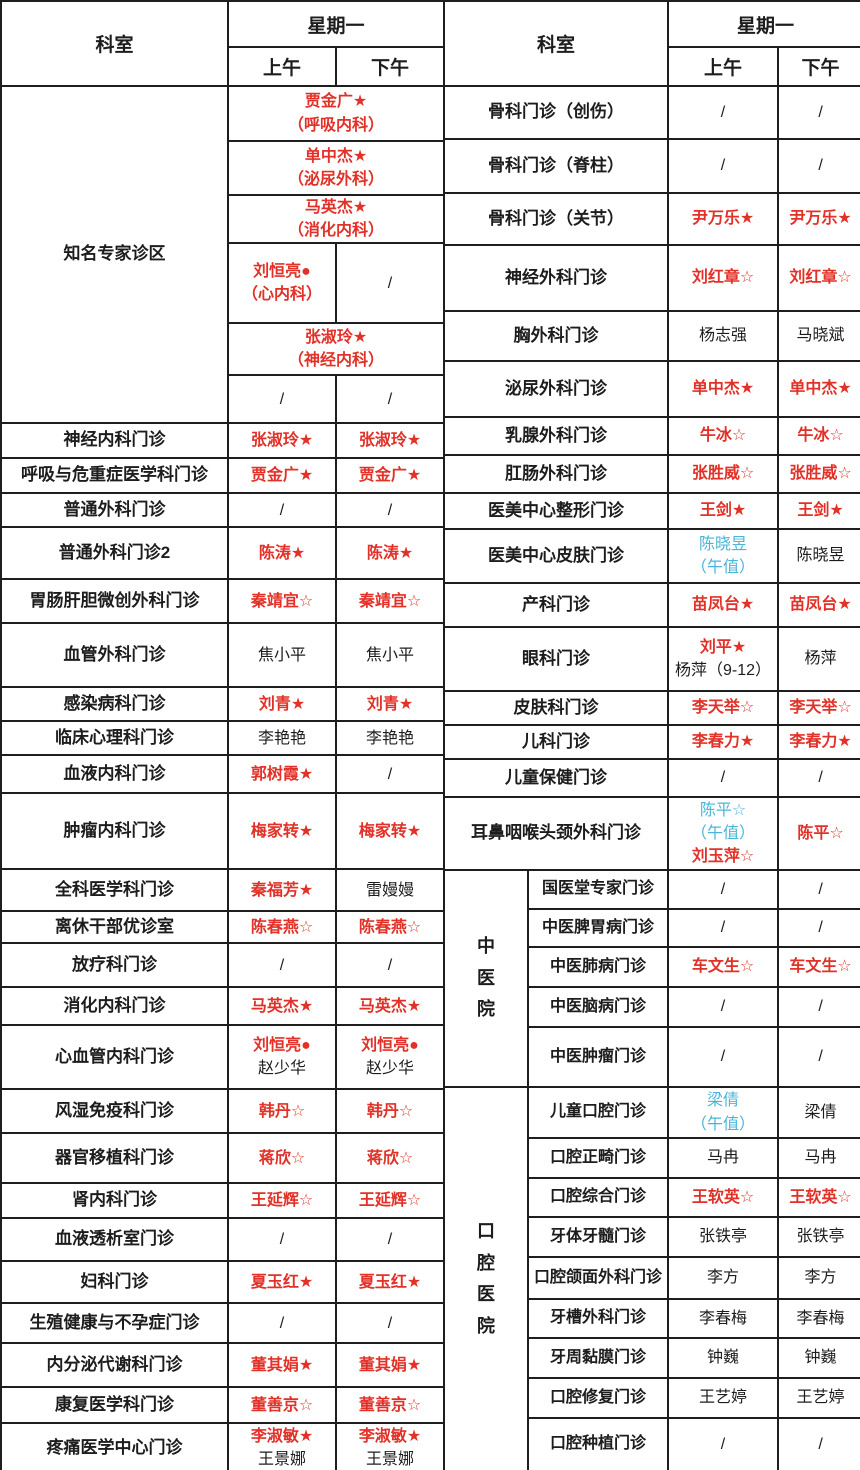  Describe the element at coordinates (556, 336) in the screenshot. I see `dept-cell: 胸外科门诊` at that location.